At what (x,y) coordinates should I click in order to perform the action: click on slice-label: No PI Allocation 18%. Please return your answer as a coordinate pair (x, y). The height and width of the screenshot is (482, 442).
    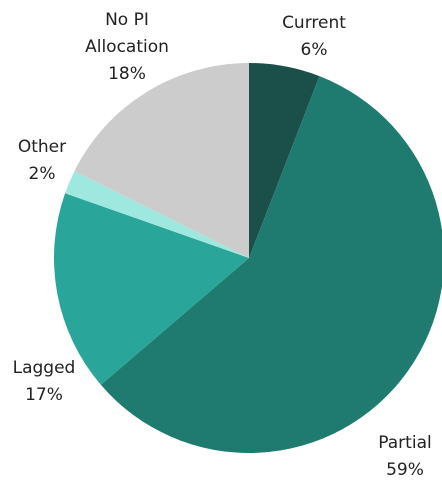
    Looking at the image, I should click on (127, 47).